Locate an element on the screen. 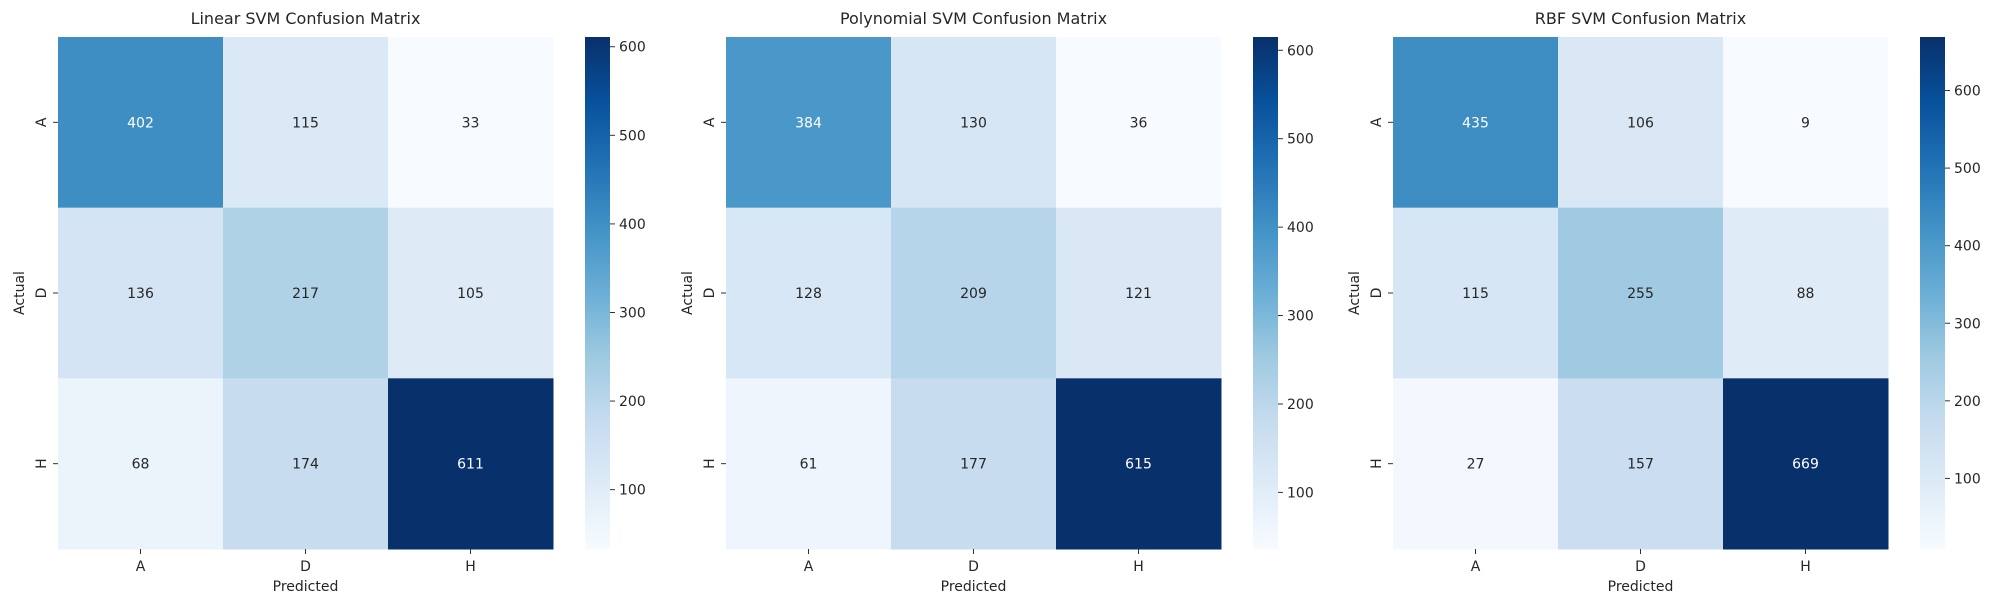  cell-value-label: 61 is located at coordinates (809, 465).